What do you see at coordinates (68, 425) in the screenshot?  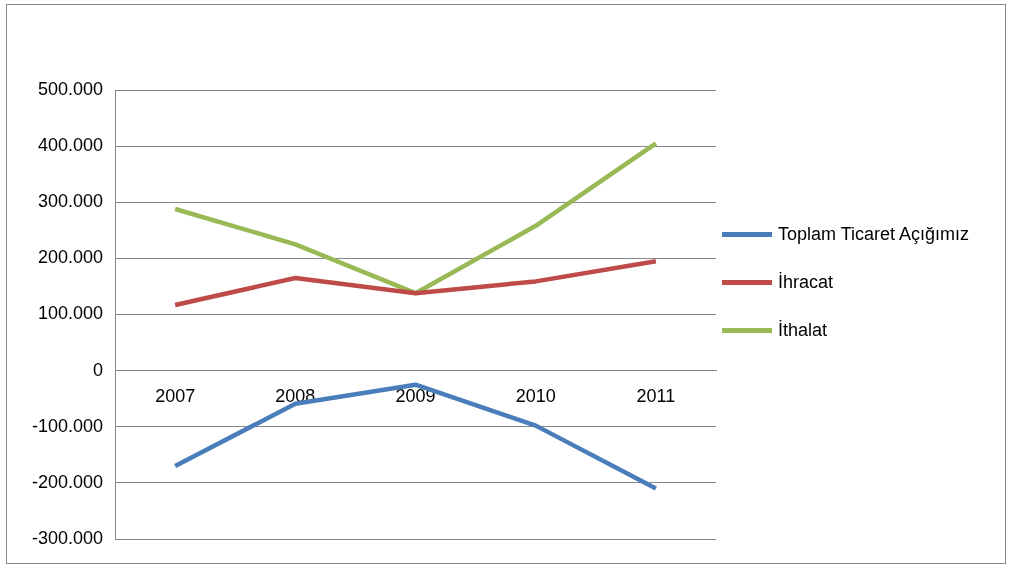 I see `y-tick-label: -100.000` at bounding box center [68, 425].